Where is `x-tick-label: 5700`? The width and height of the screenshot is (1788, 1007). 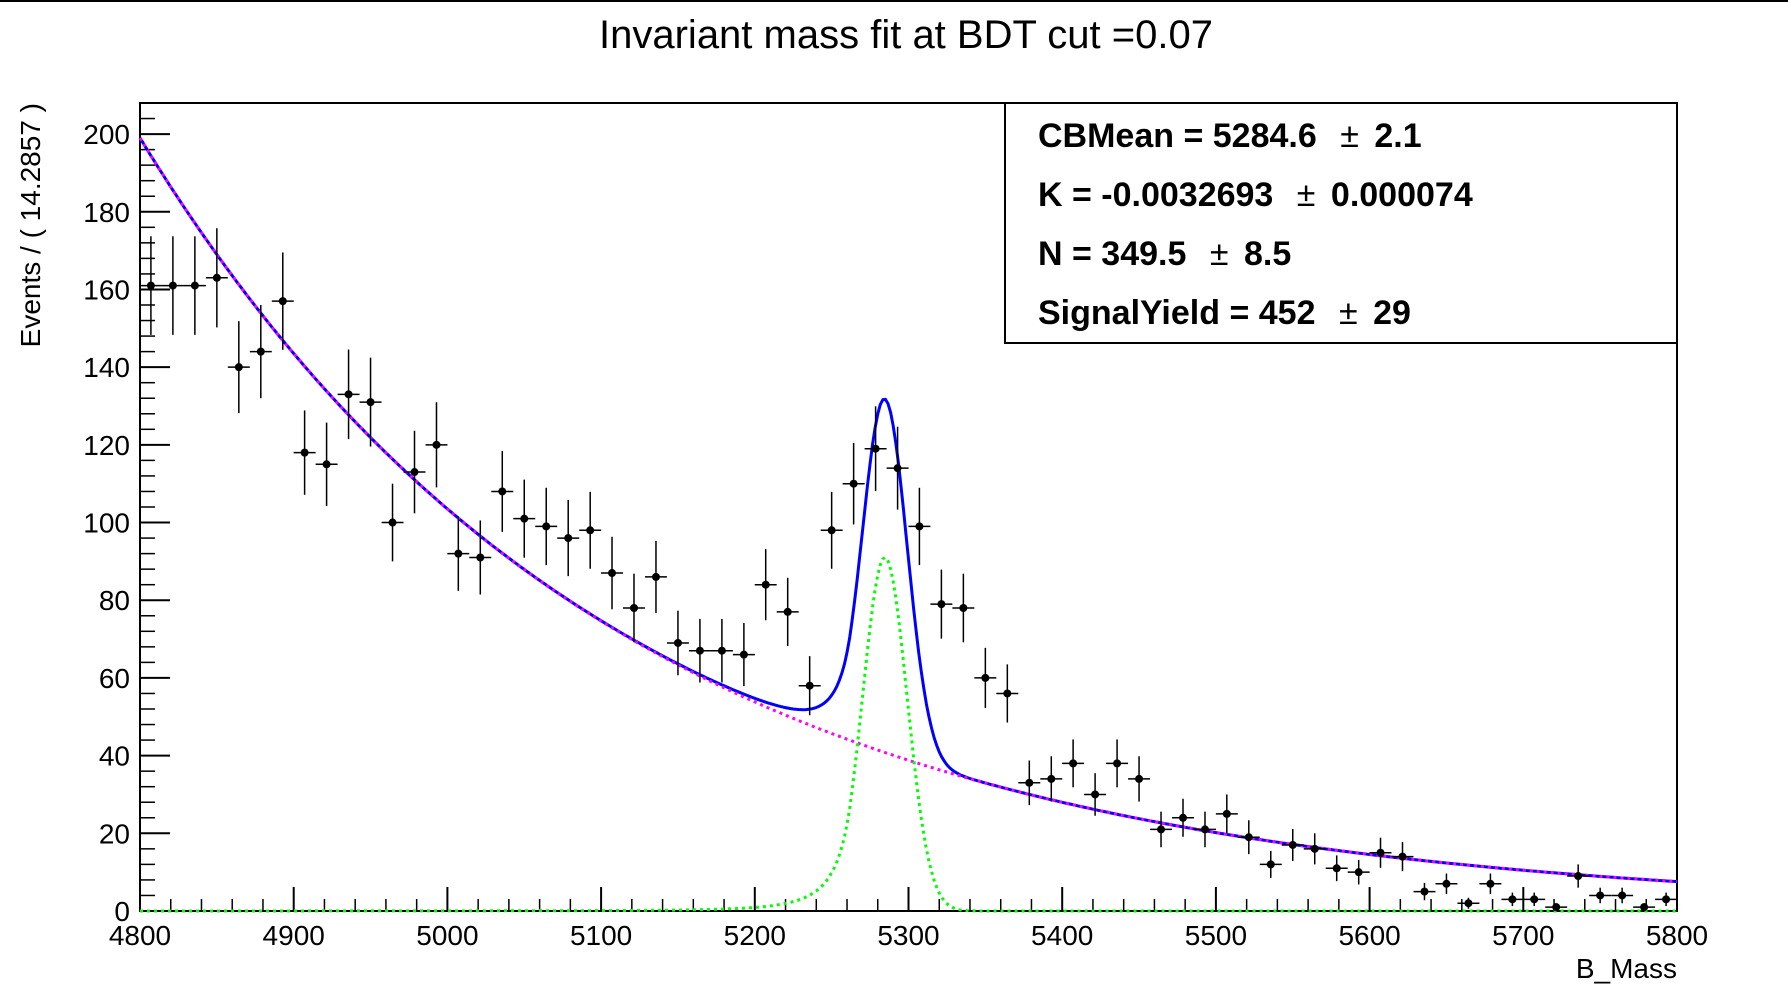 x-tick-label: 5700 is located at coordinates (1523, 935).